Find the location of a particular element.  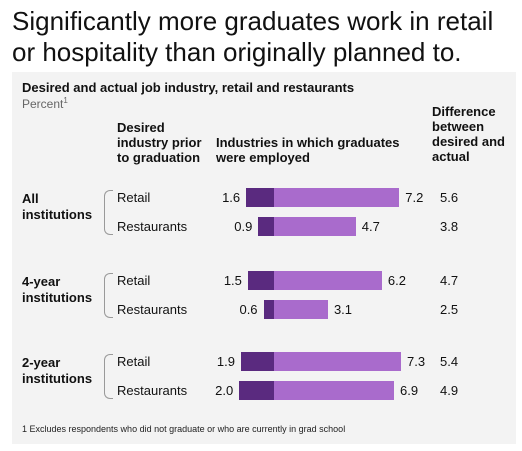

group-label: 4-year institutions is located at coordinates (57, 289).